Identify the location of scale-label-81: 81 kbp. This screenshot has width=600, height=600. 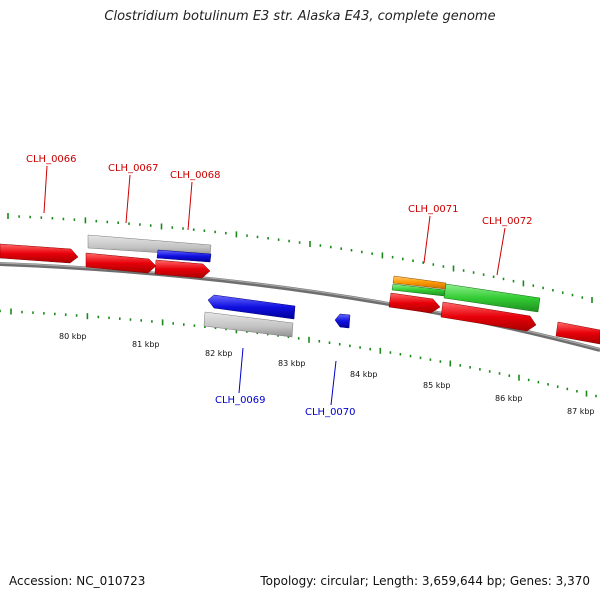
(146, 344).